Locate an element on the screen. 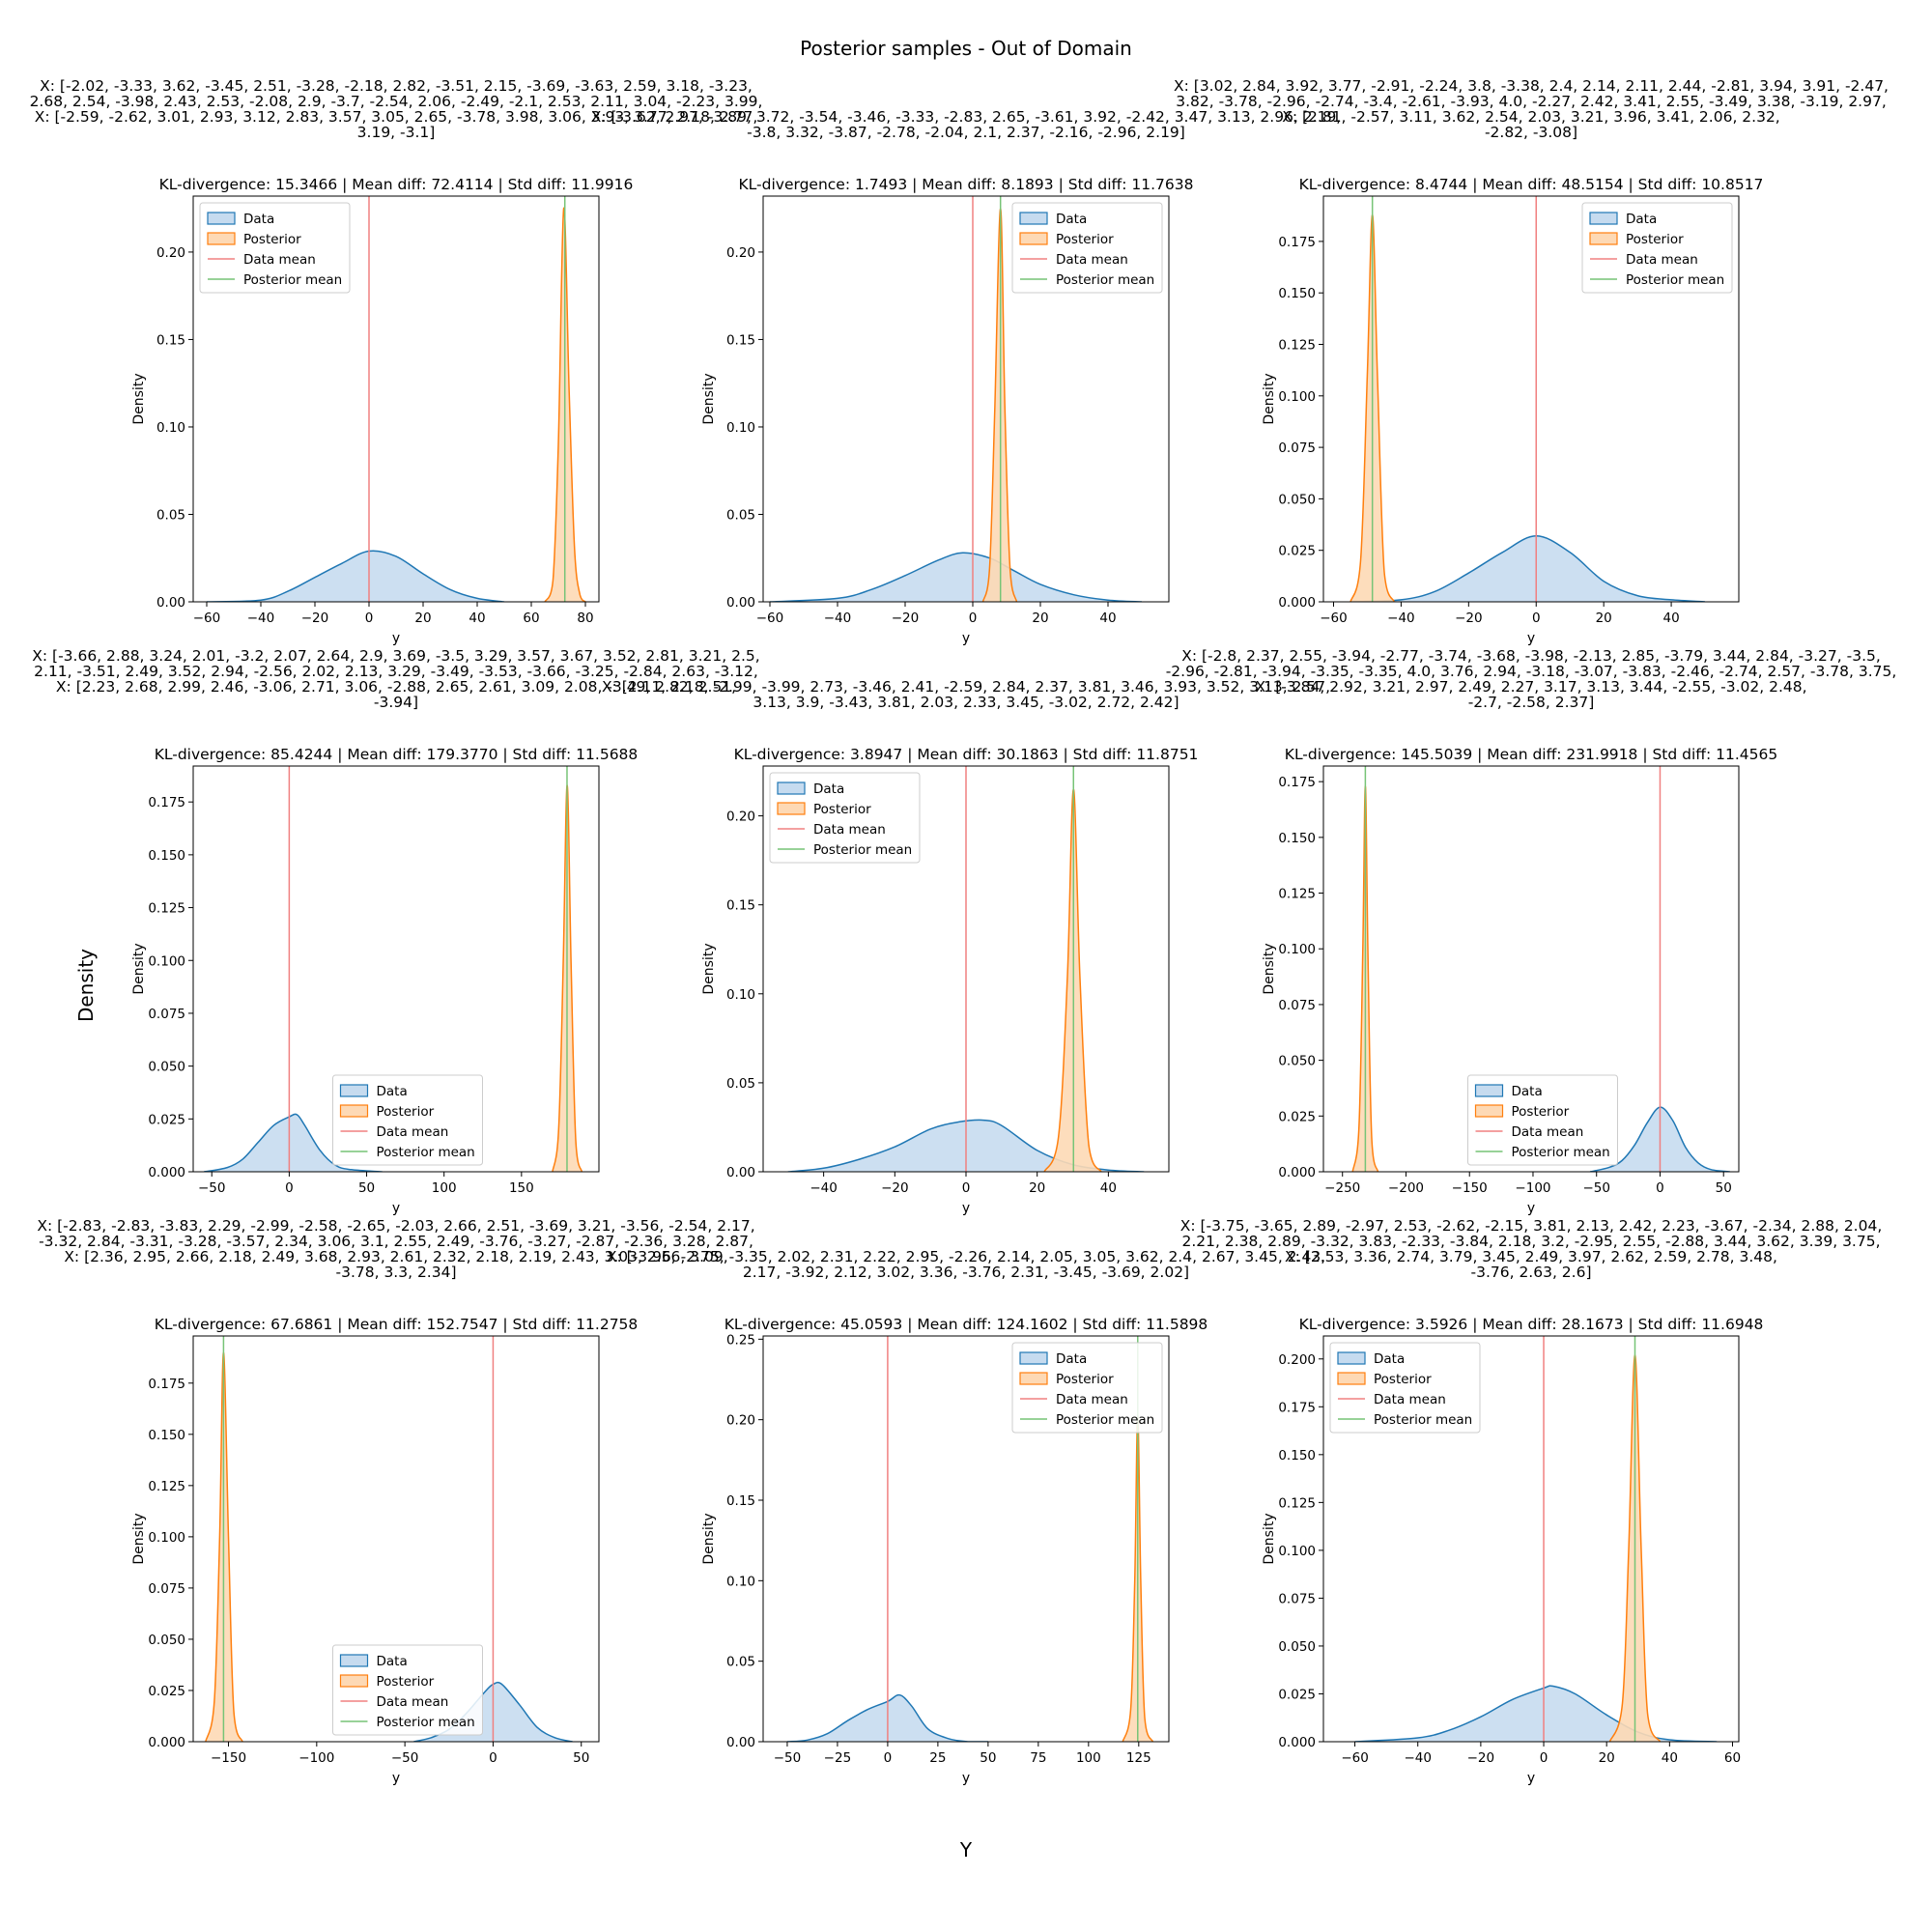 The image size is (1932, 1932). subplot-title-line: 3.19, -3.1] is located at coordinates (396, 132).